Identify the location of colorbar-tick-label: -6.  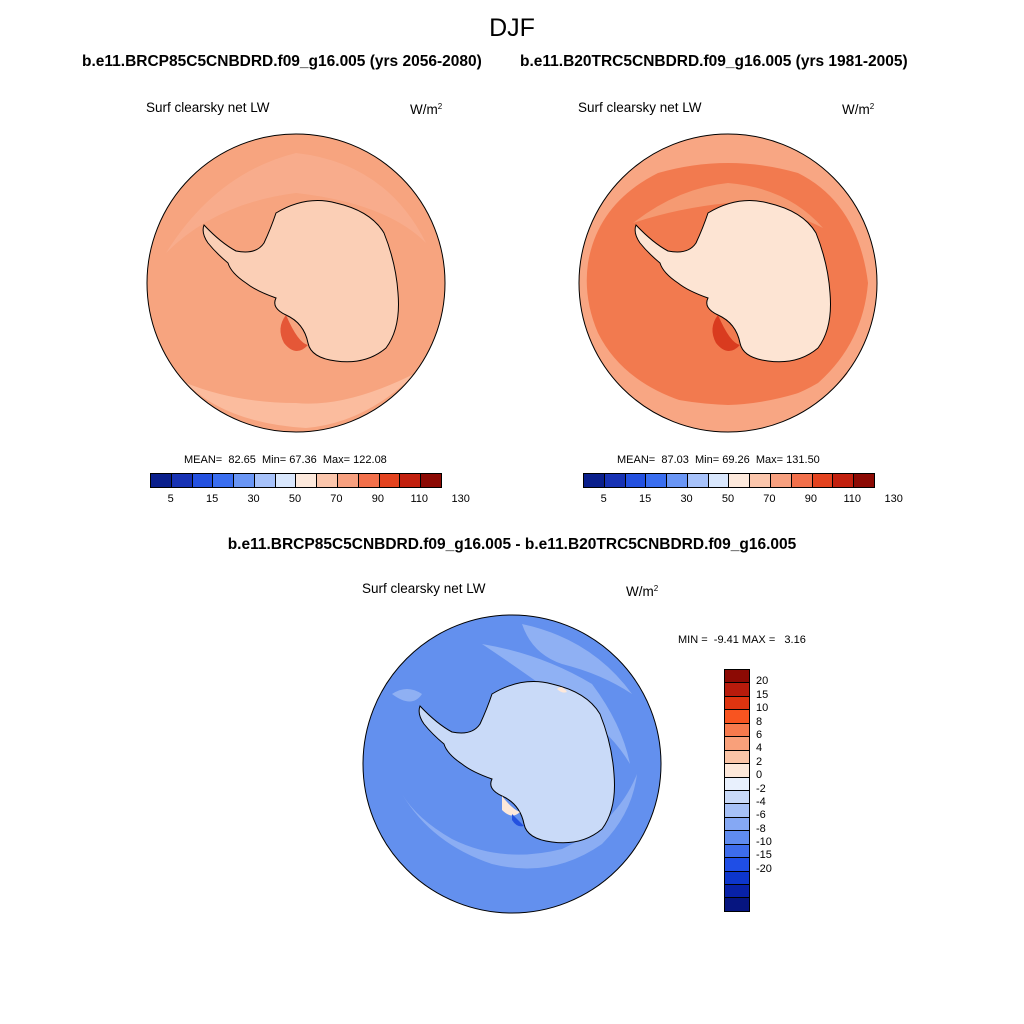
(761, 815).